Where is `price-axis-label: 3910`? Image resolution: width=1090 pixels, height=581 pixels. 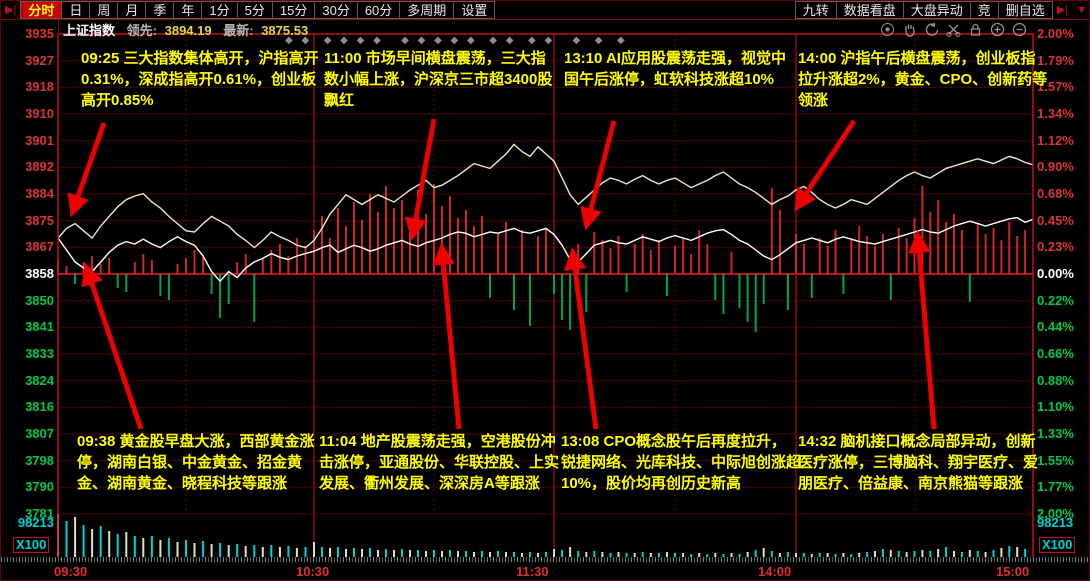 price-axis-label: 3910 is located at coordinates (39, 113).